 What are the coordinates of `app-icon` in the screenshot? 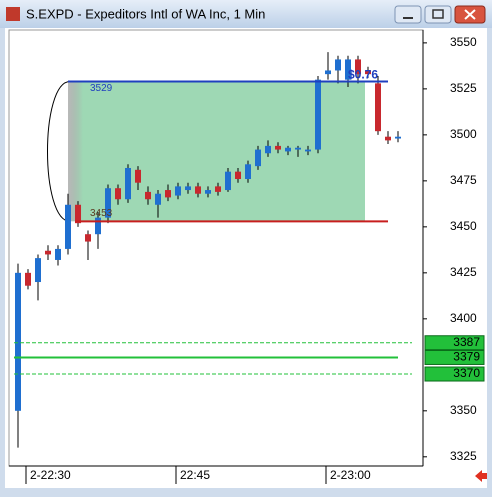 It's located at (13, 14).